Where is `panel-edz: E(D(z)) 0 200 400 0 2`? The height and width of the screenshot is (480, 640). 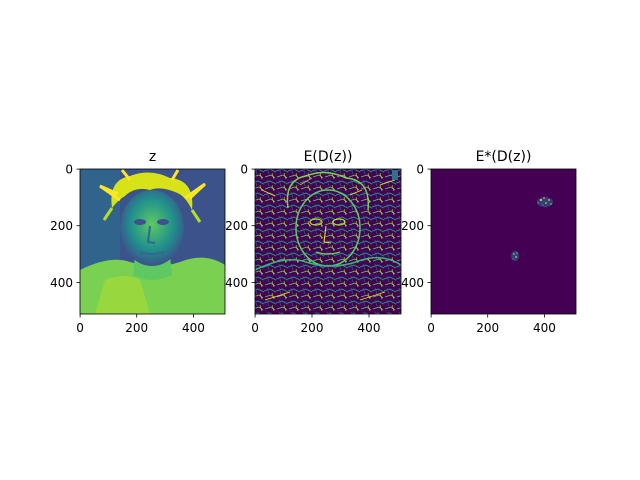 panel-edz: E(D(z)) 0 200 400 0 2 is located at coordinates (313, 242).